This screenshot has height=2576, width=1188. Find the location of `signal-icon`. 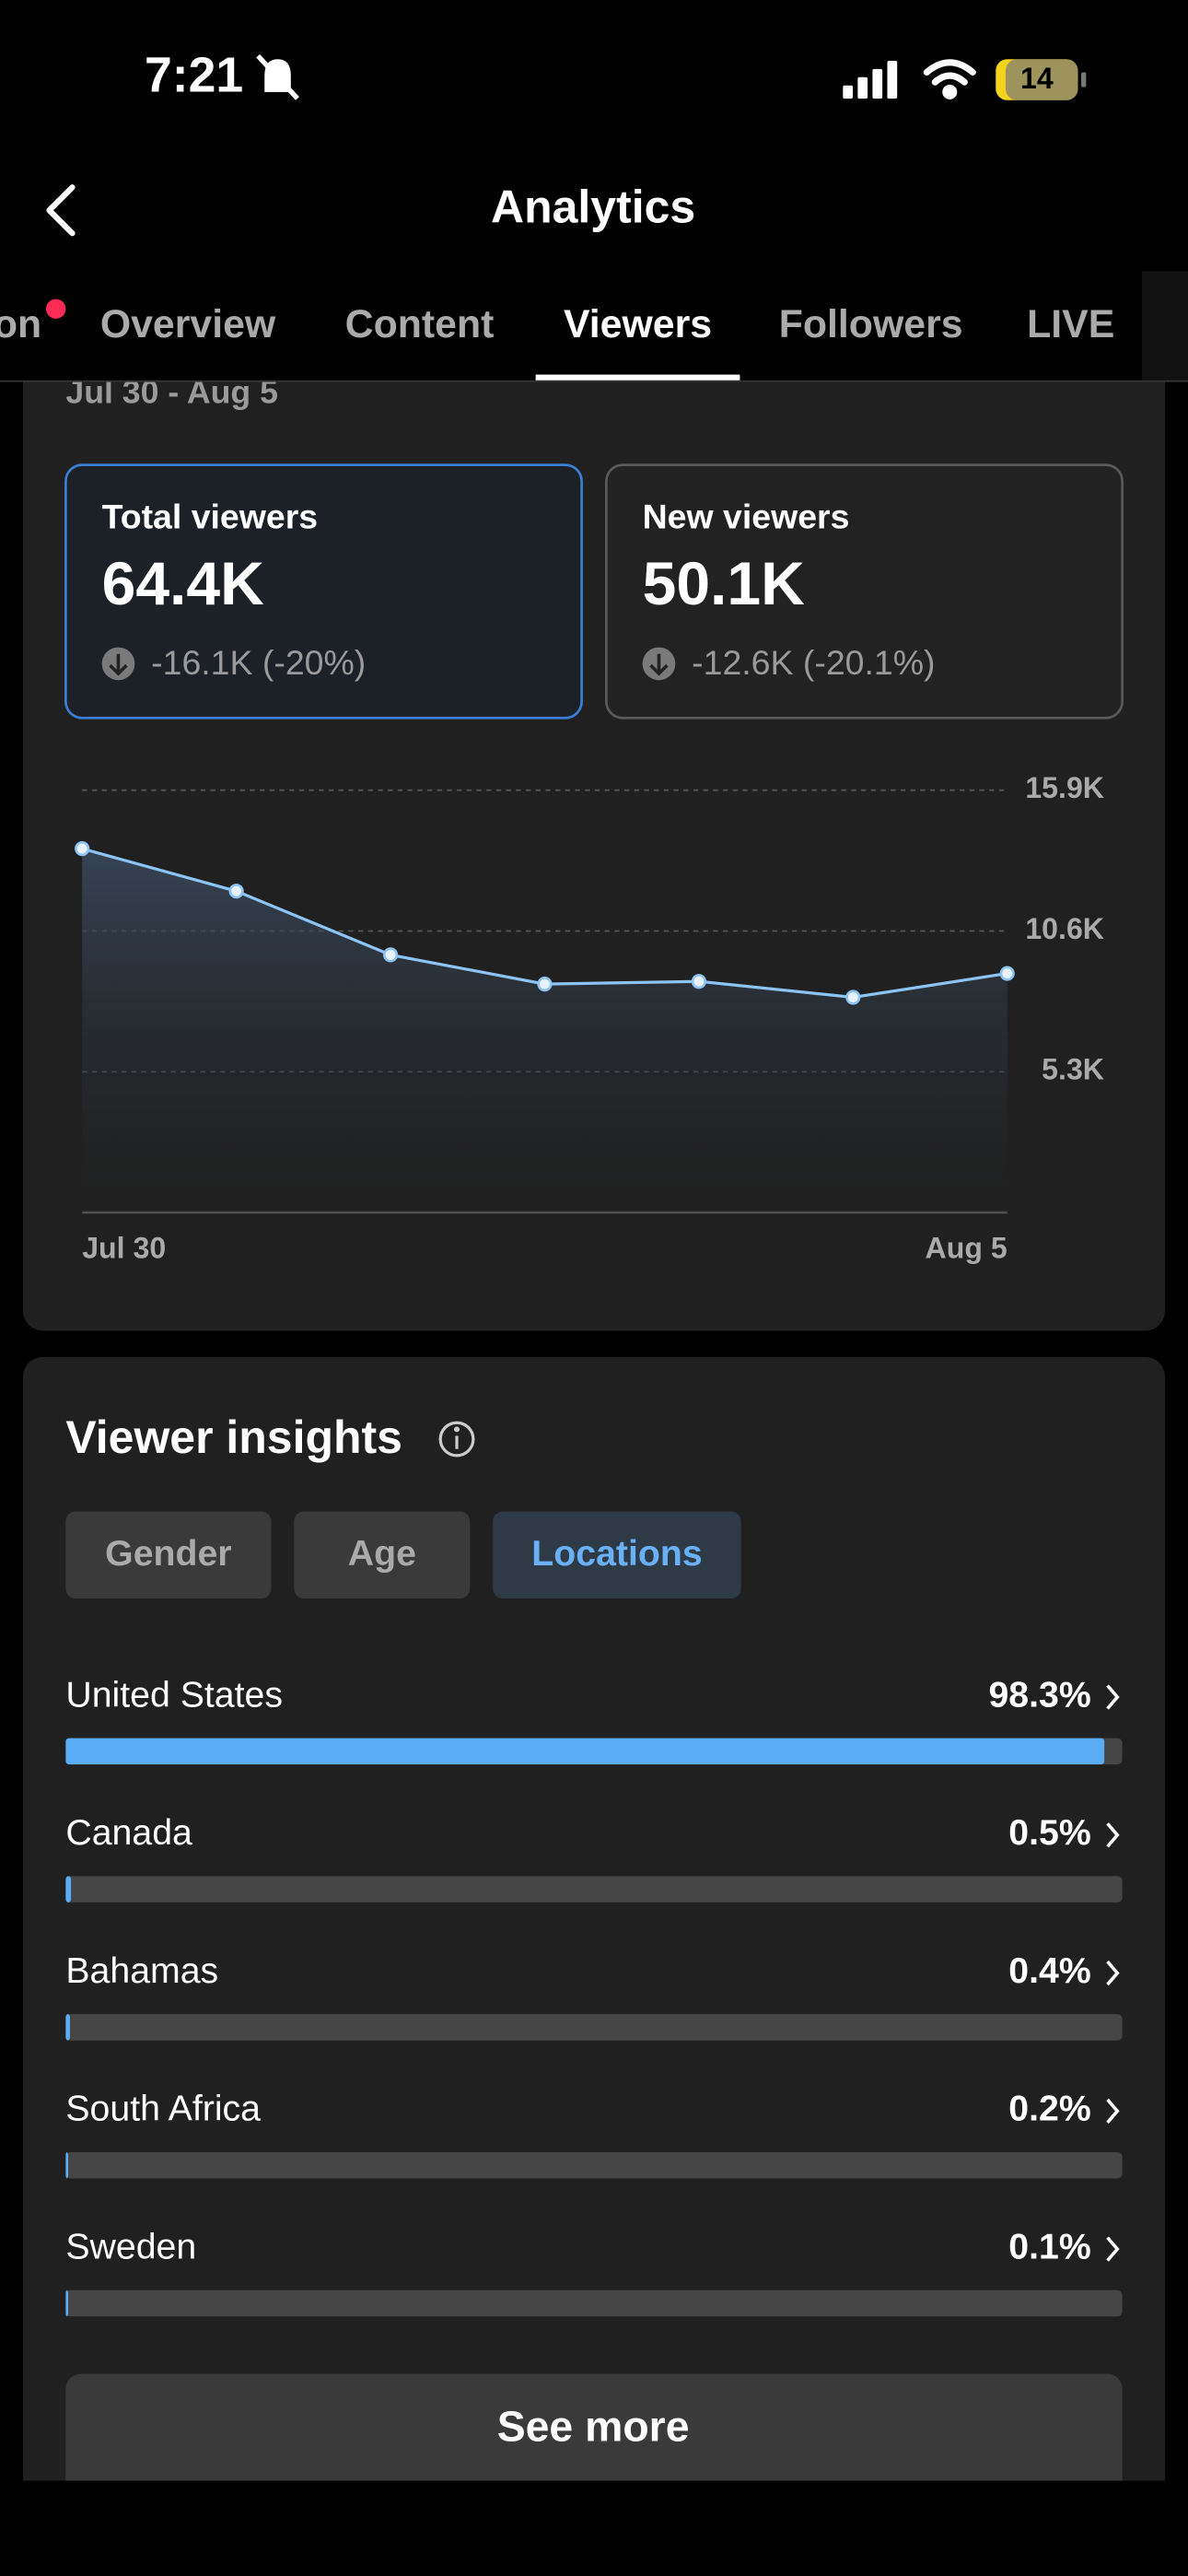

signal-icon is located at coordinates (870, 79).